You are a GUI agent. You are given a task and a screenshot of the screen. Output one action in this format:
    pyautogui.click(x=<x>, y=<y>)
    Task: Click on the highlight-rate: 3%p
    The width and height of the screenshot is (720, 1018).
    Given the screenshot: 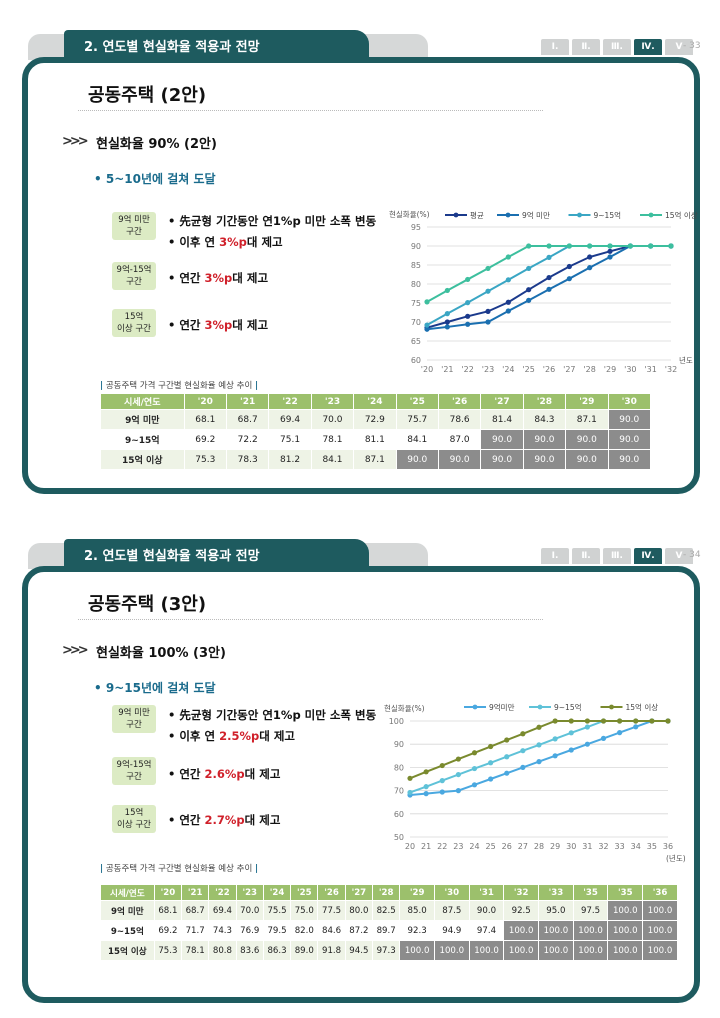 What is the action you would take?
    pyautogui.click(x=218, y=325)
    